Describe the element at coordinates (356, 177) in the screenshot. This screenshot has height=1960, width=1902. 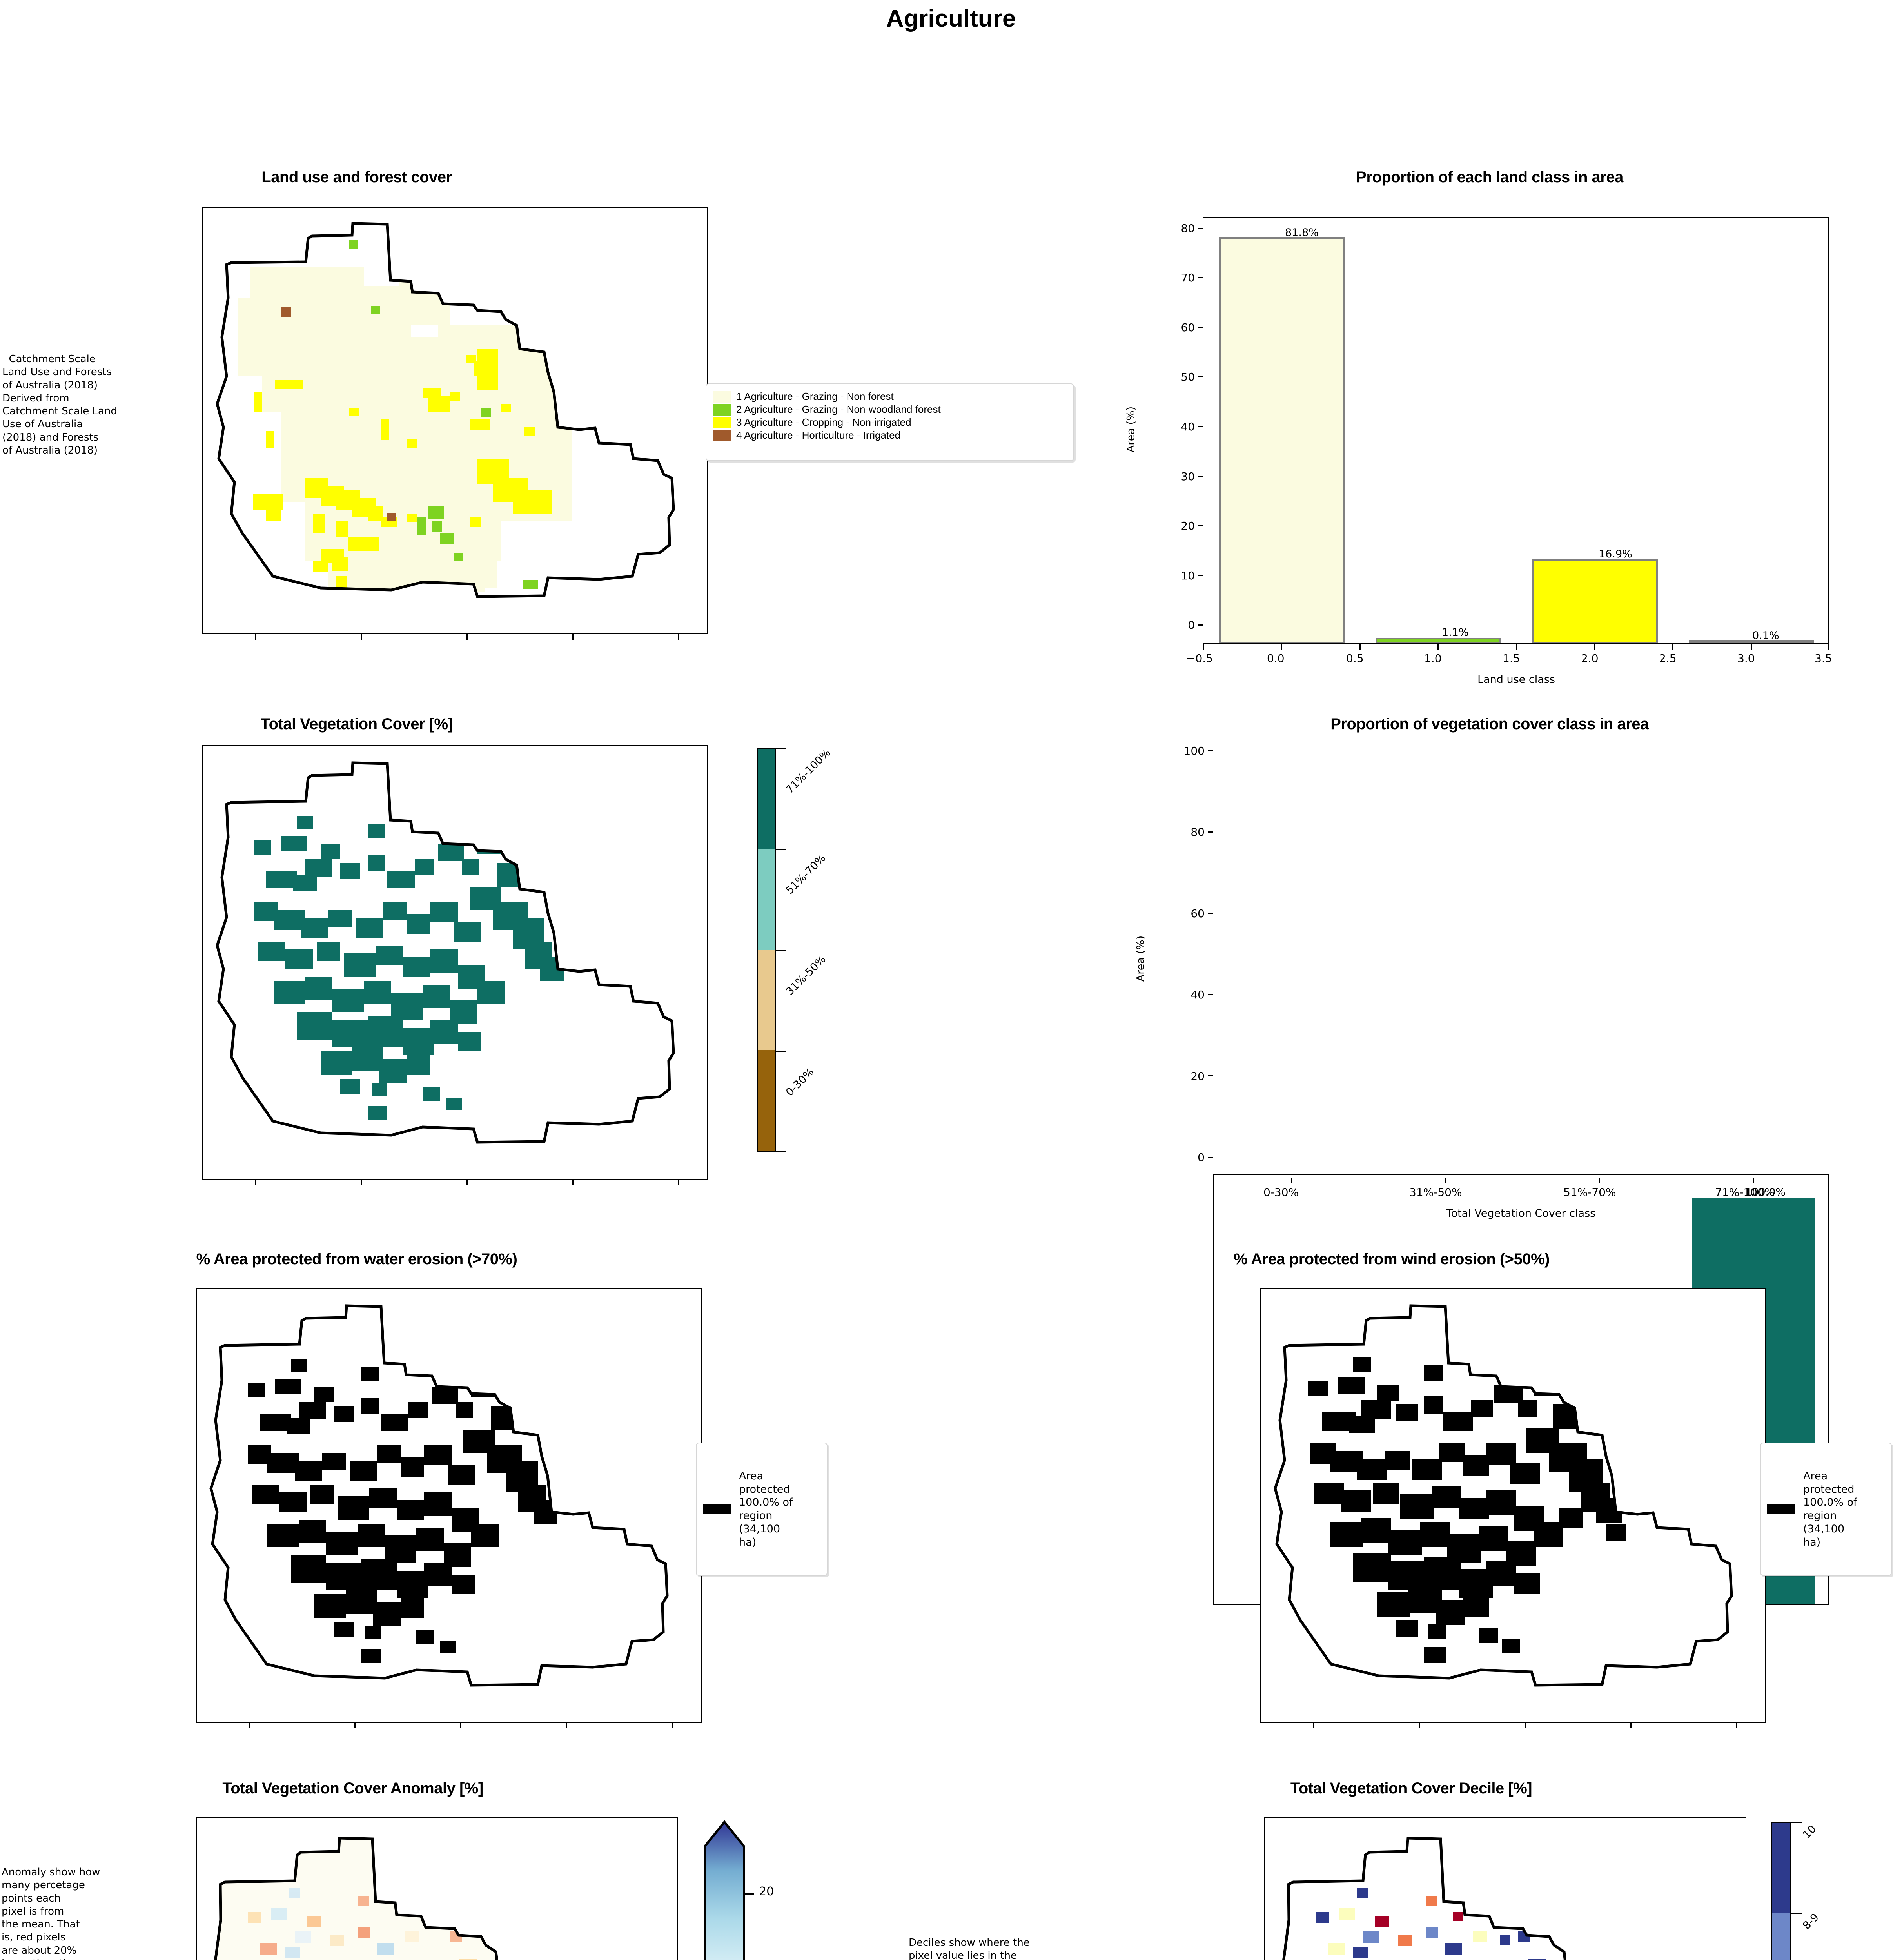
I see `land-use-map-title: Land use and forest cover` at that location.